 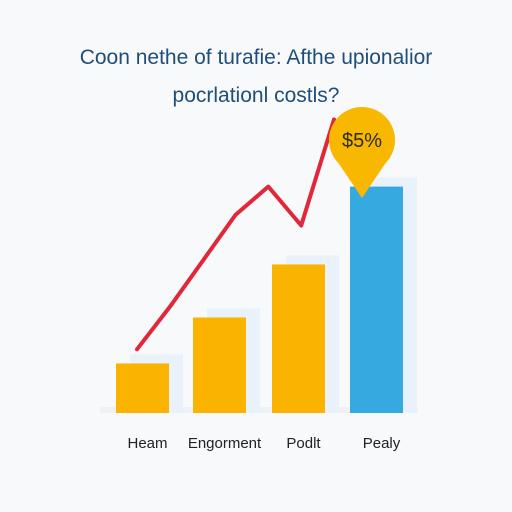 I want to click on callout-layer: $5%, so click(x=362, y=152).